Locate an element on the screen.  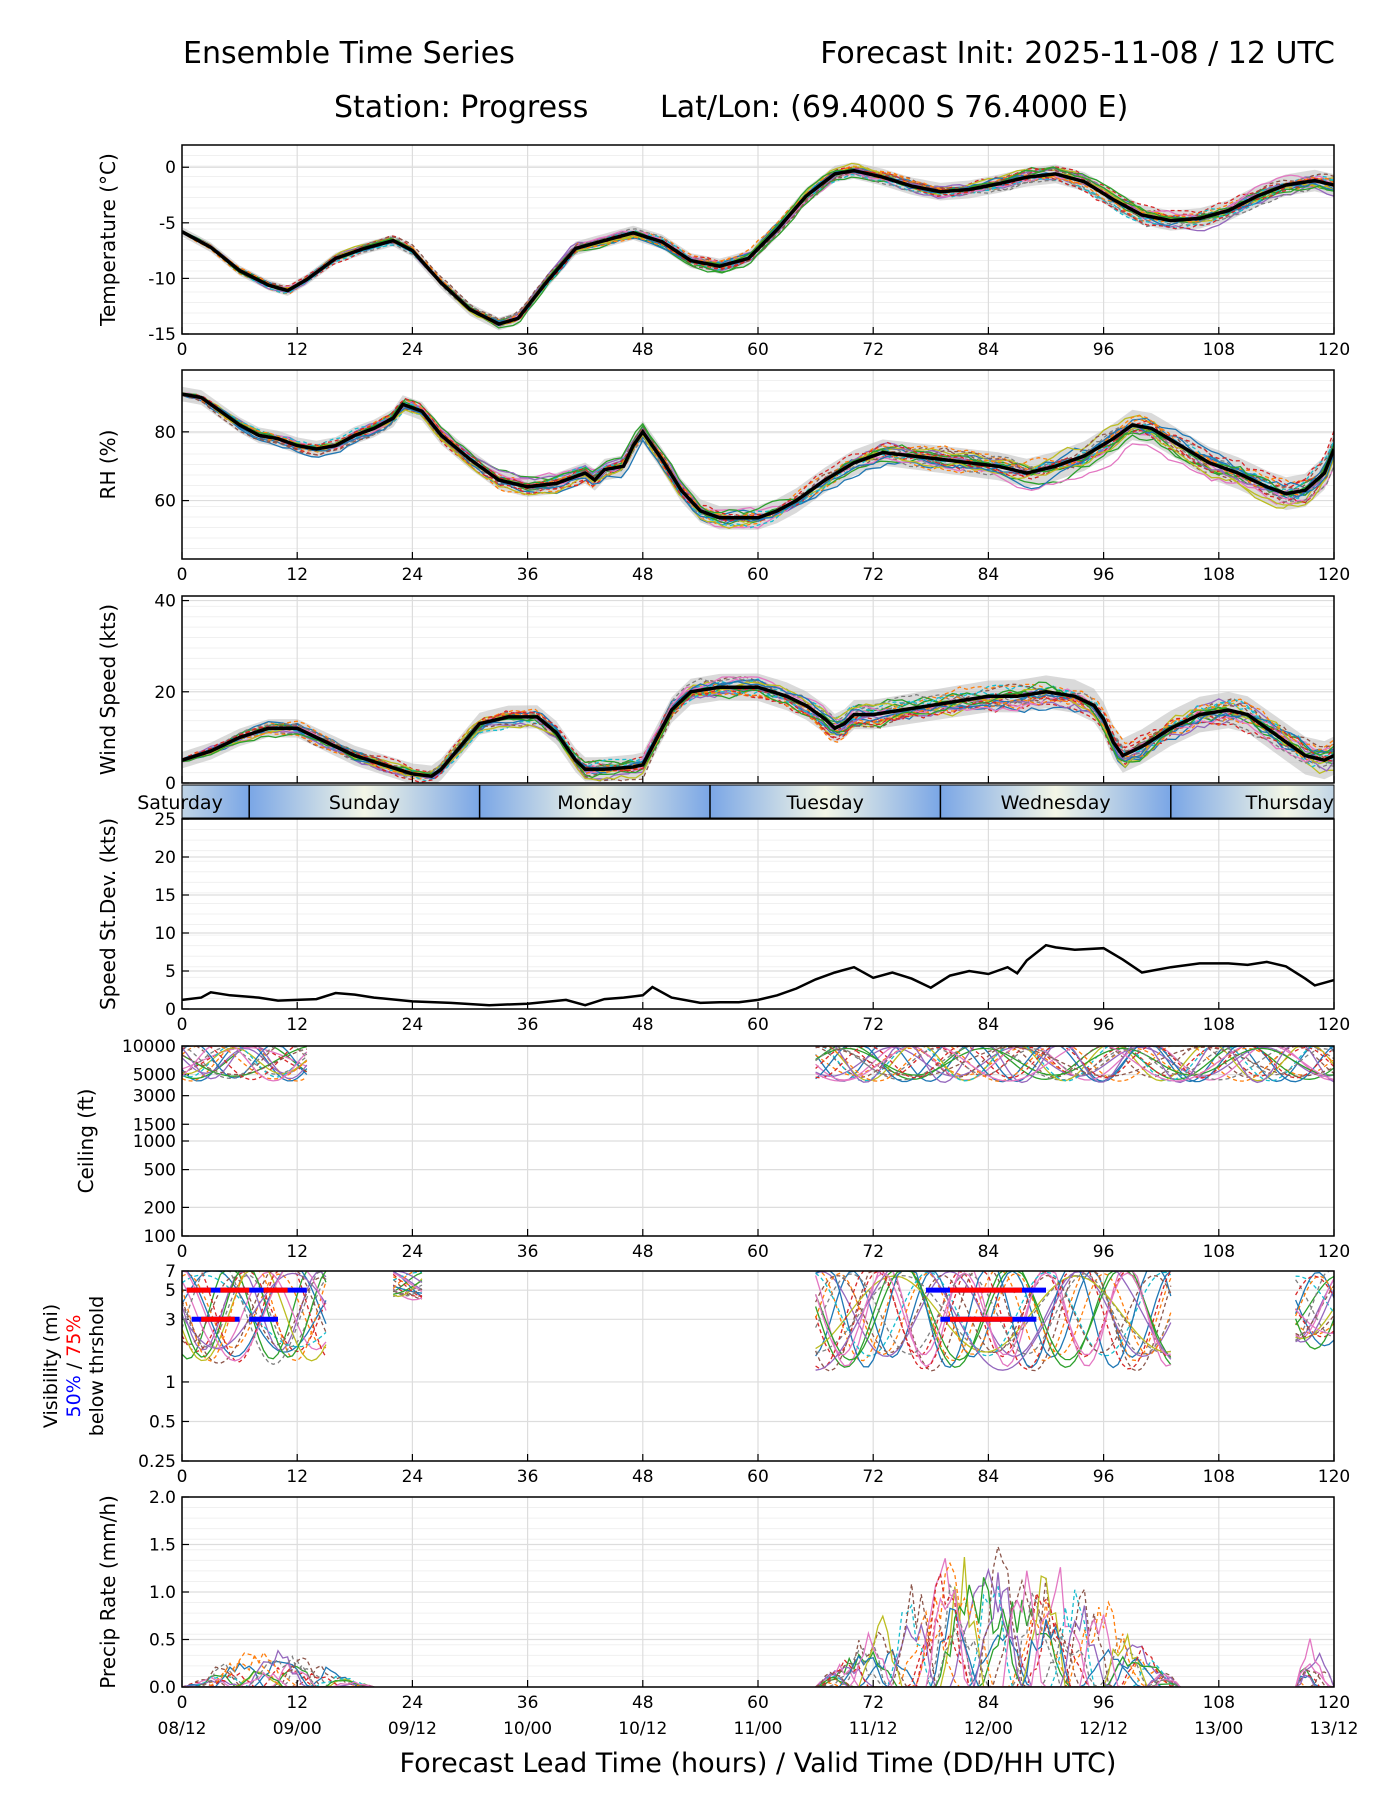
y-tick-label: 100 is located at coordinates (160, 1237).